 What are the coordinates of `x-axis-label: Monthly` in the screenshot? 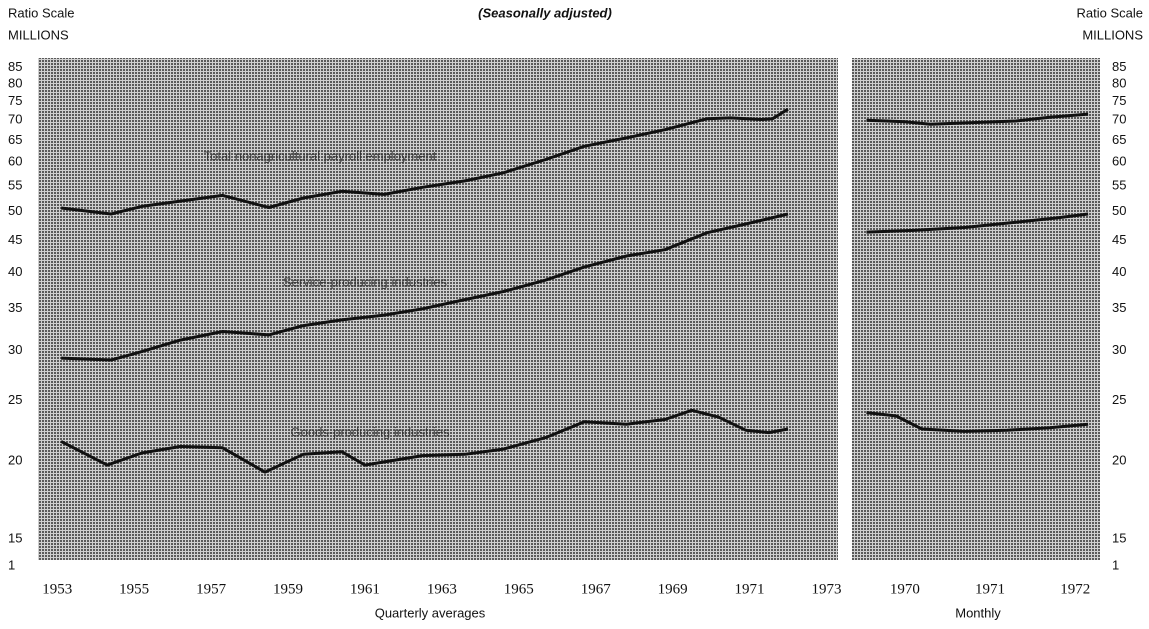 It's located at (978, 612).